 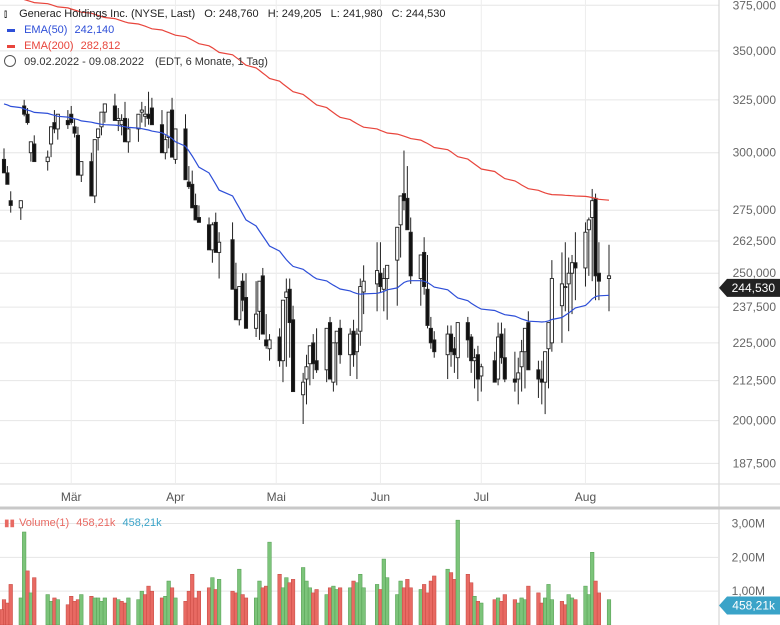 What do you see at coordinates (83, 523) in the screenshot?
I see `legend-volume: ▮▮ Volume(1) 458,21k 458,21k` at bounding box center [83, 523].